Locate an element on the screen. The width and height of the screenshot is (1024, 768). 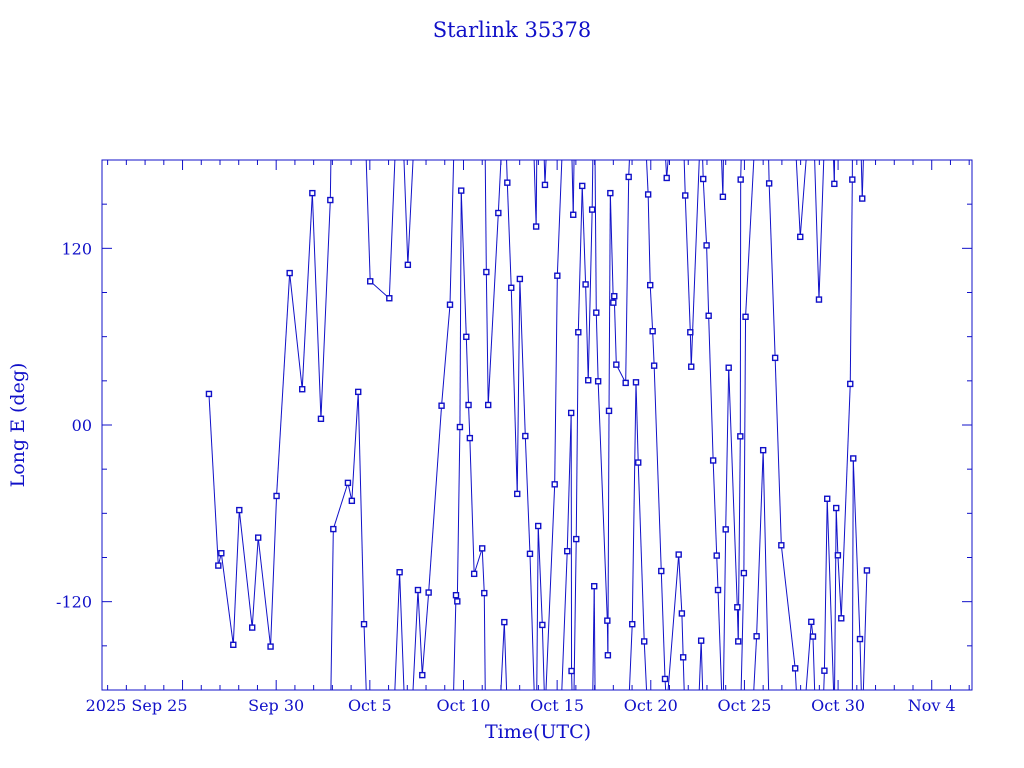
x-tick-label: Oct 15 is located at coordinates (557, 705).